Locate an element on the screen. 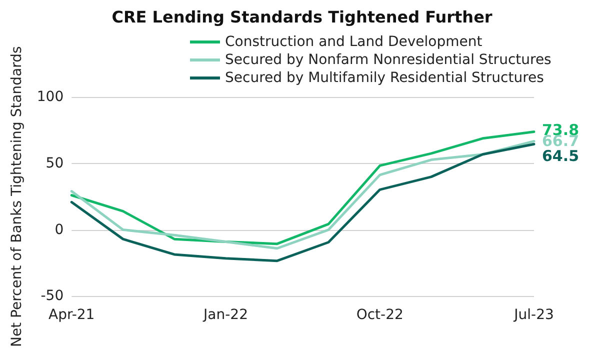 The image size is (604, 350). y-tick-label: -50 is located at coordinates (52, 296).